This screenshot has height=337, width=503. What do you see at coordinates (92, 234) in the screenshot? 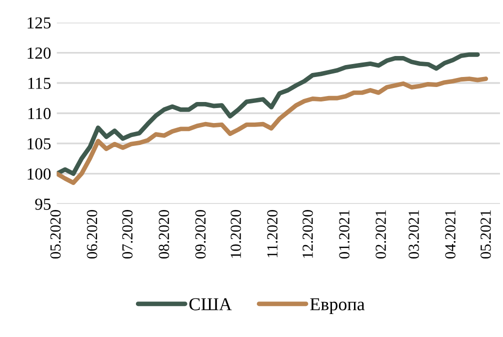
I see `x-tick-label: 06.2020` at bounding box center [92, 234].